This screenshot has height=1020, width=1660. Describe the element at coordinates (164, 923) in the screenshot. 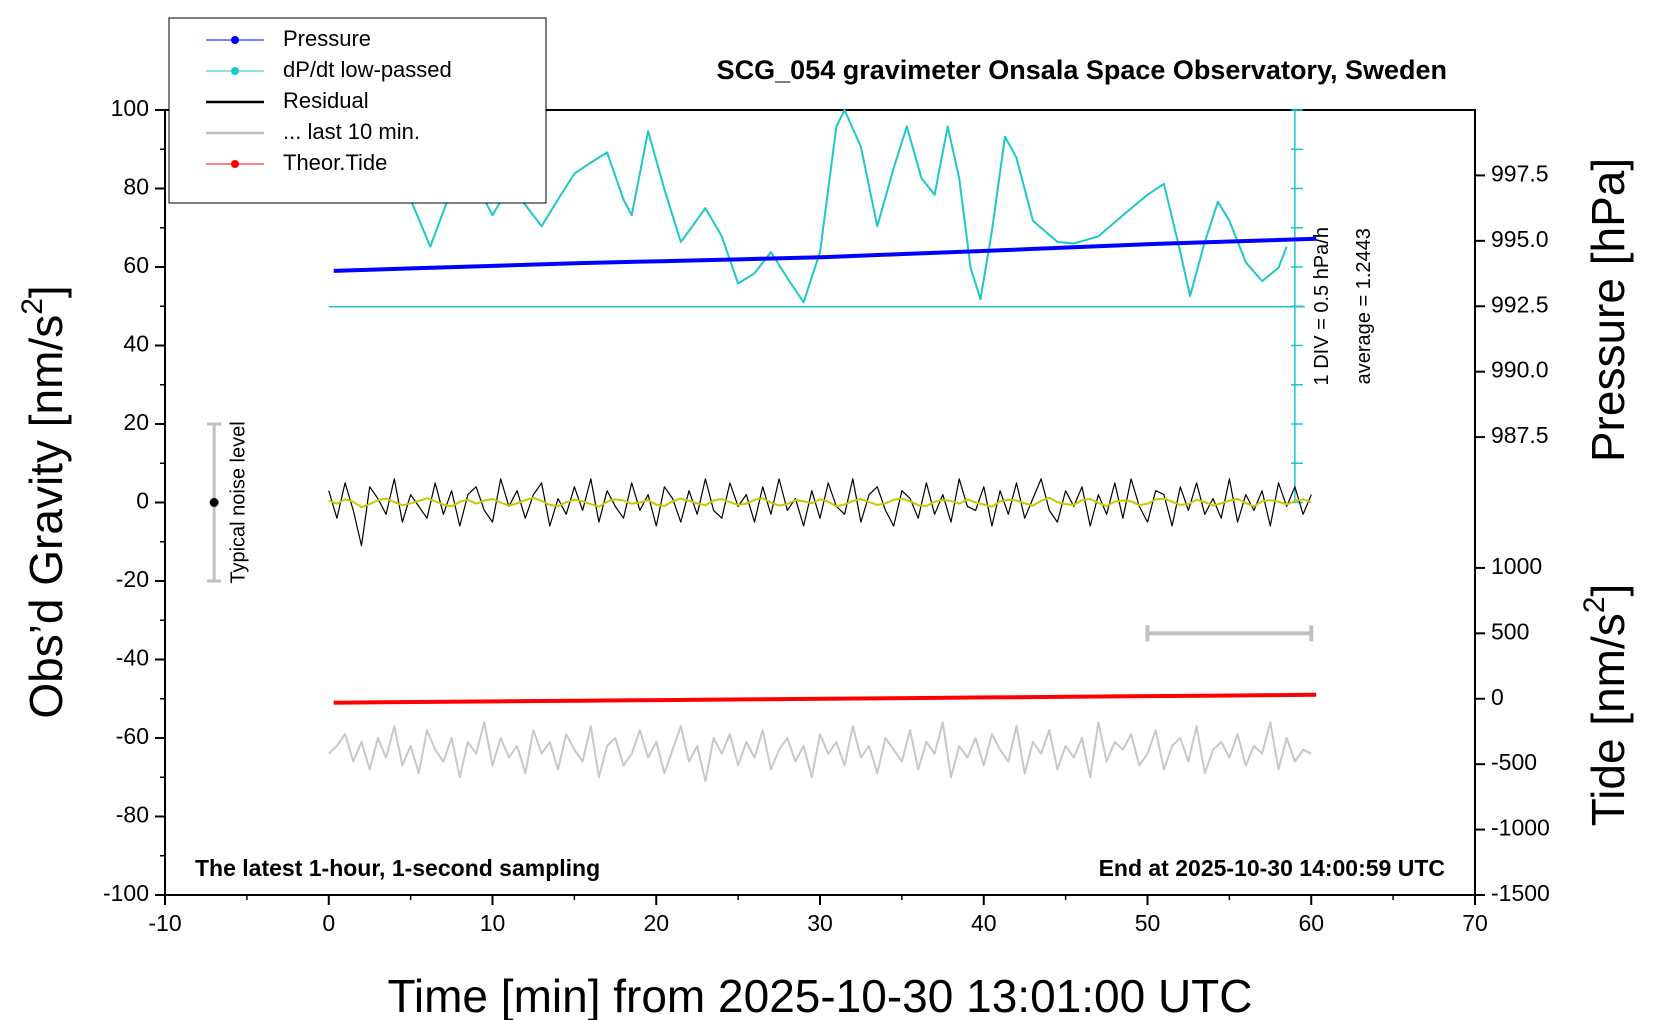

I see `x-tick-label: -10` at that location.